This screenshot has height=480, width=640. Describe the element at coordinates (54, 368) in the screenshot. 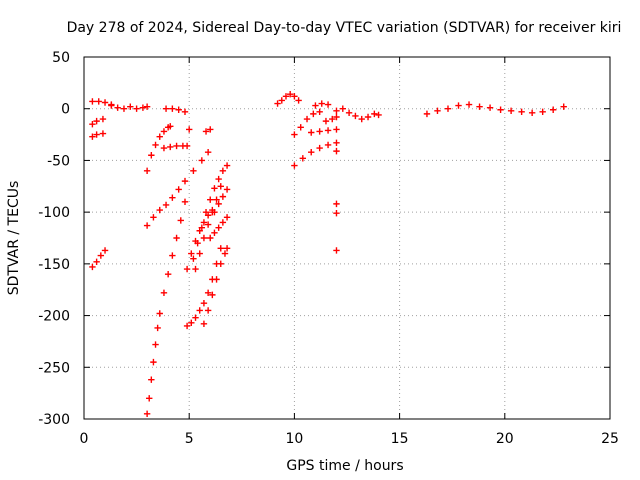

I see `y-tick-label: -250` at that location.